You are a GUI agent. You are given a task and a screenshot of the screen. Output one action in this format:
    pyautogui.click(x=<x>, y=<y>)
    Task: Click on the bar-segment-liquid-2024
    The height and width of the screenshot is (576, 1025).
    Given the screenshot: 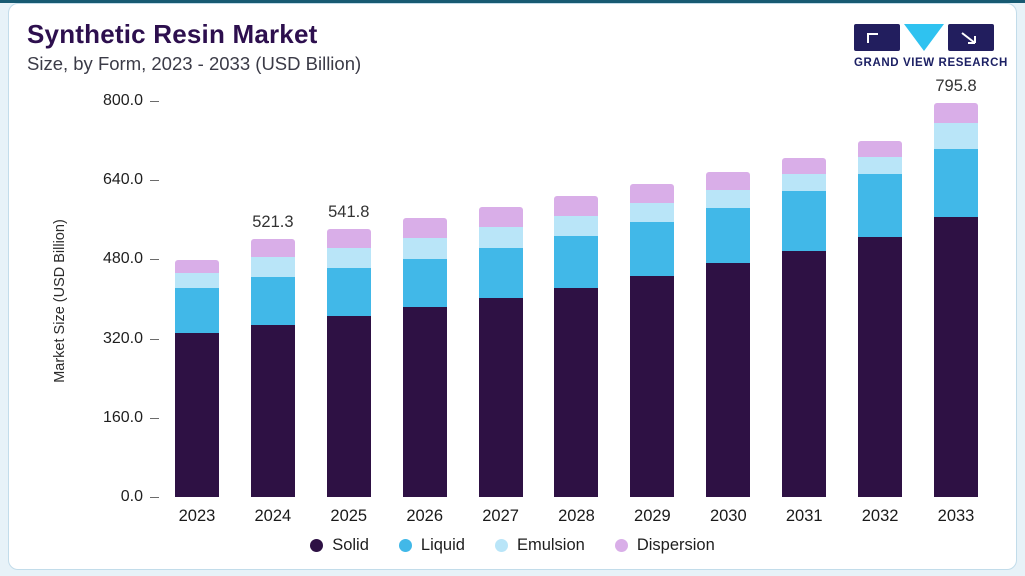 What is the action you would take?
    pyautogui.click(x=272, y=301)
    